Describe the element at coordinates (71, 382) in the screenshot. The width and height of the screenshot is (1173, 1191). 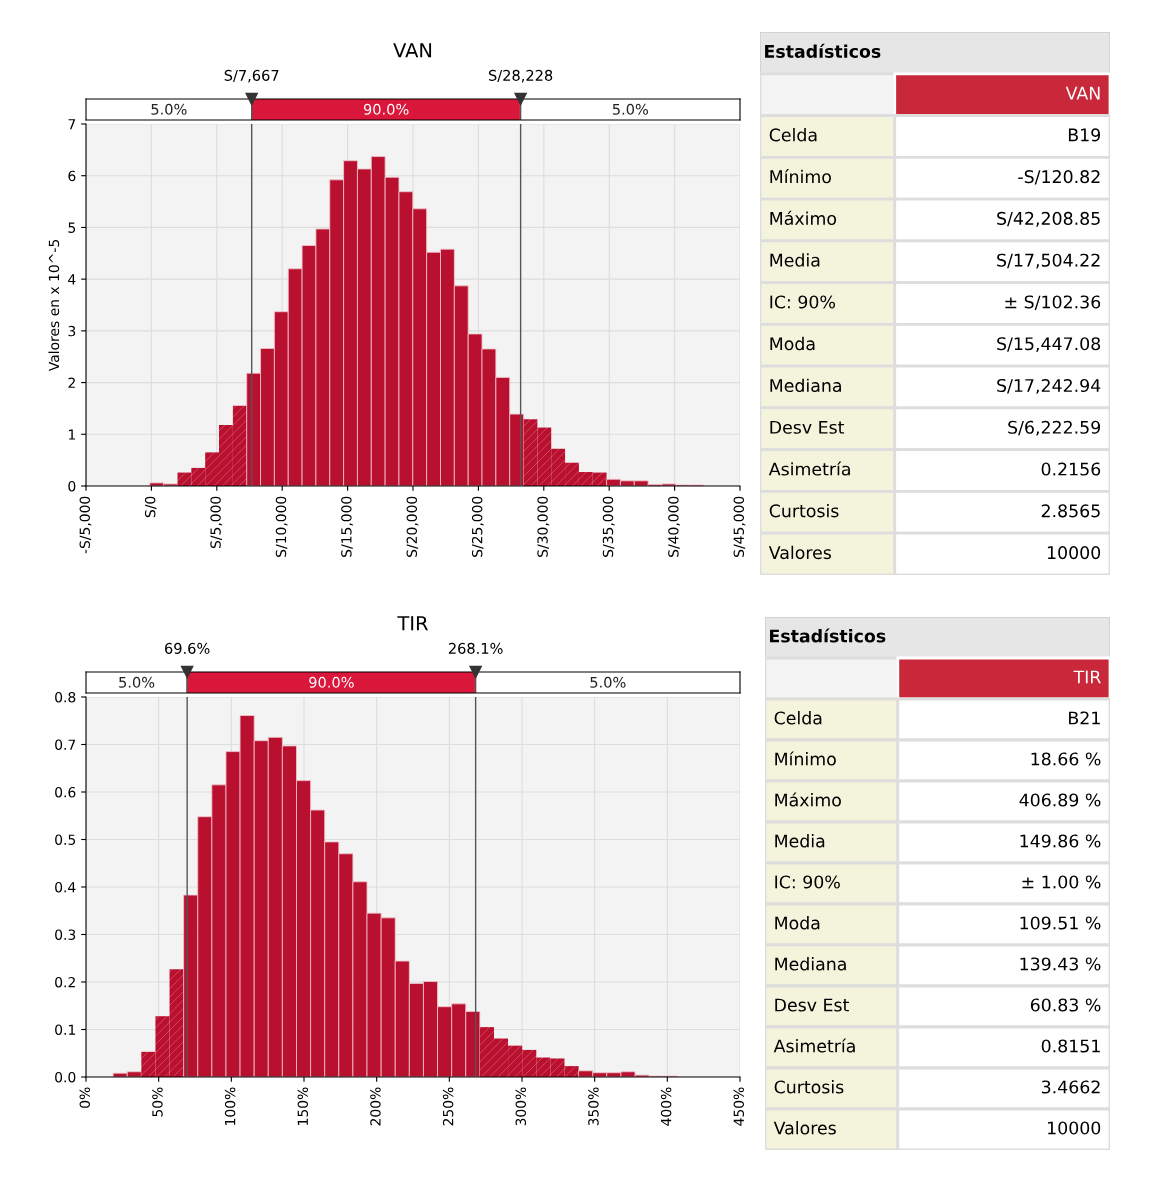
I see `y-tick-label: 2` at that location.